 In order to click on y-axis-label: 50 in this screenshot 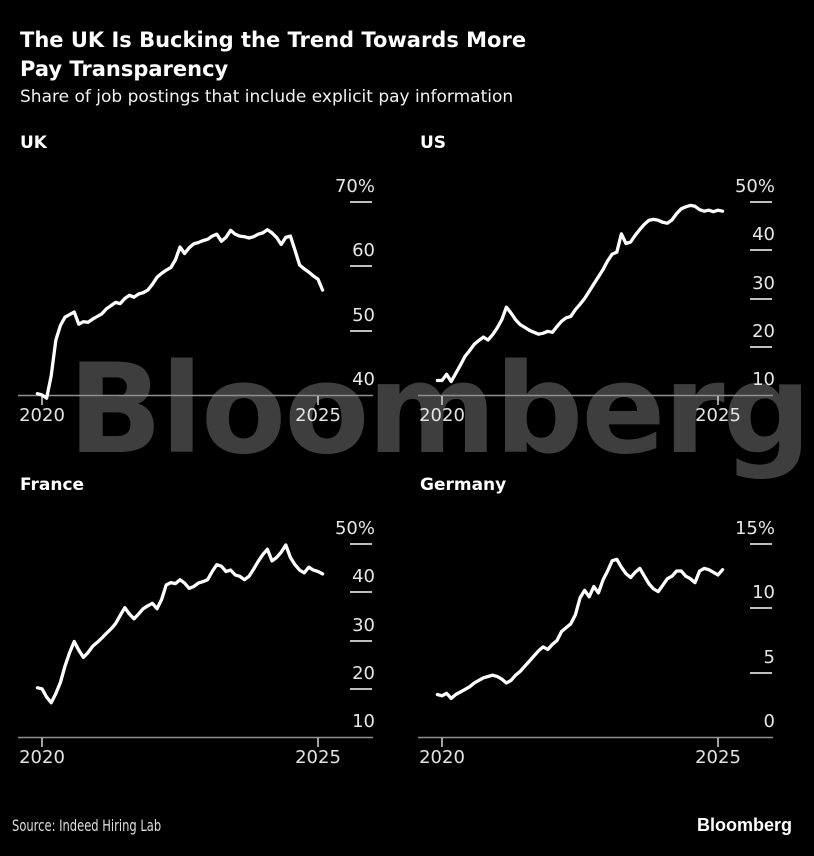, I will do `click(363, 315)`.